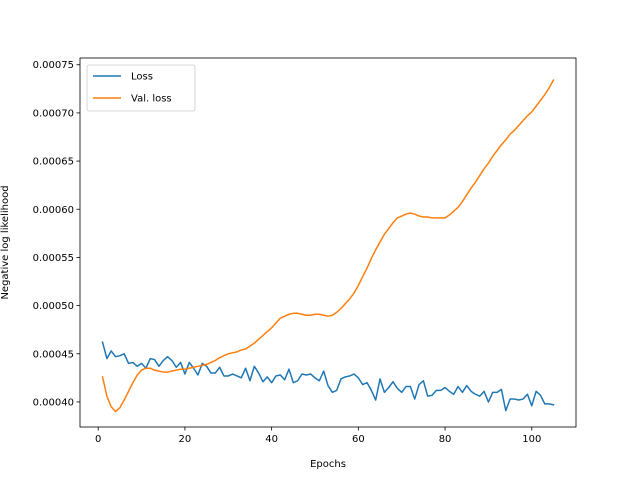  I want to click on y-tick-label: 0.00075, so click(53, 65).